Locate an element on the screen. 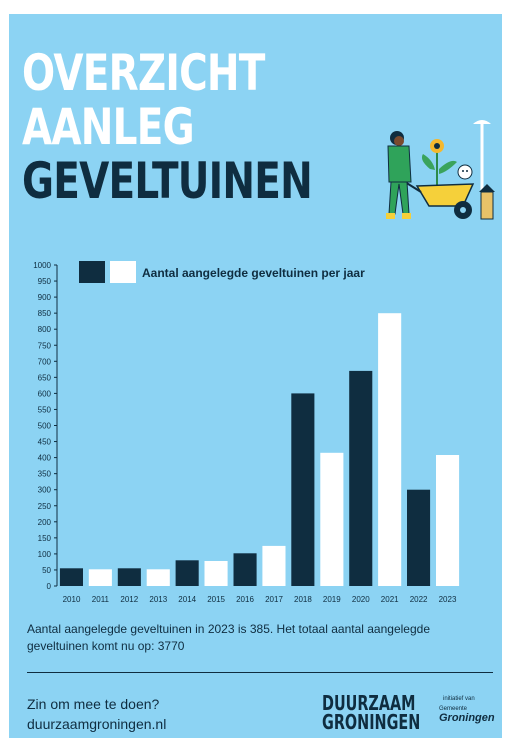 This screenshot has height=744, width=509. x-tick-label: 2014 is located at coordinates (187, 599).